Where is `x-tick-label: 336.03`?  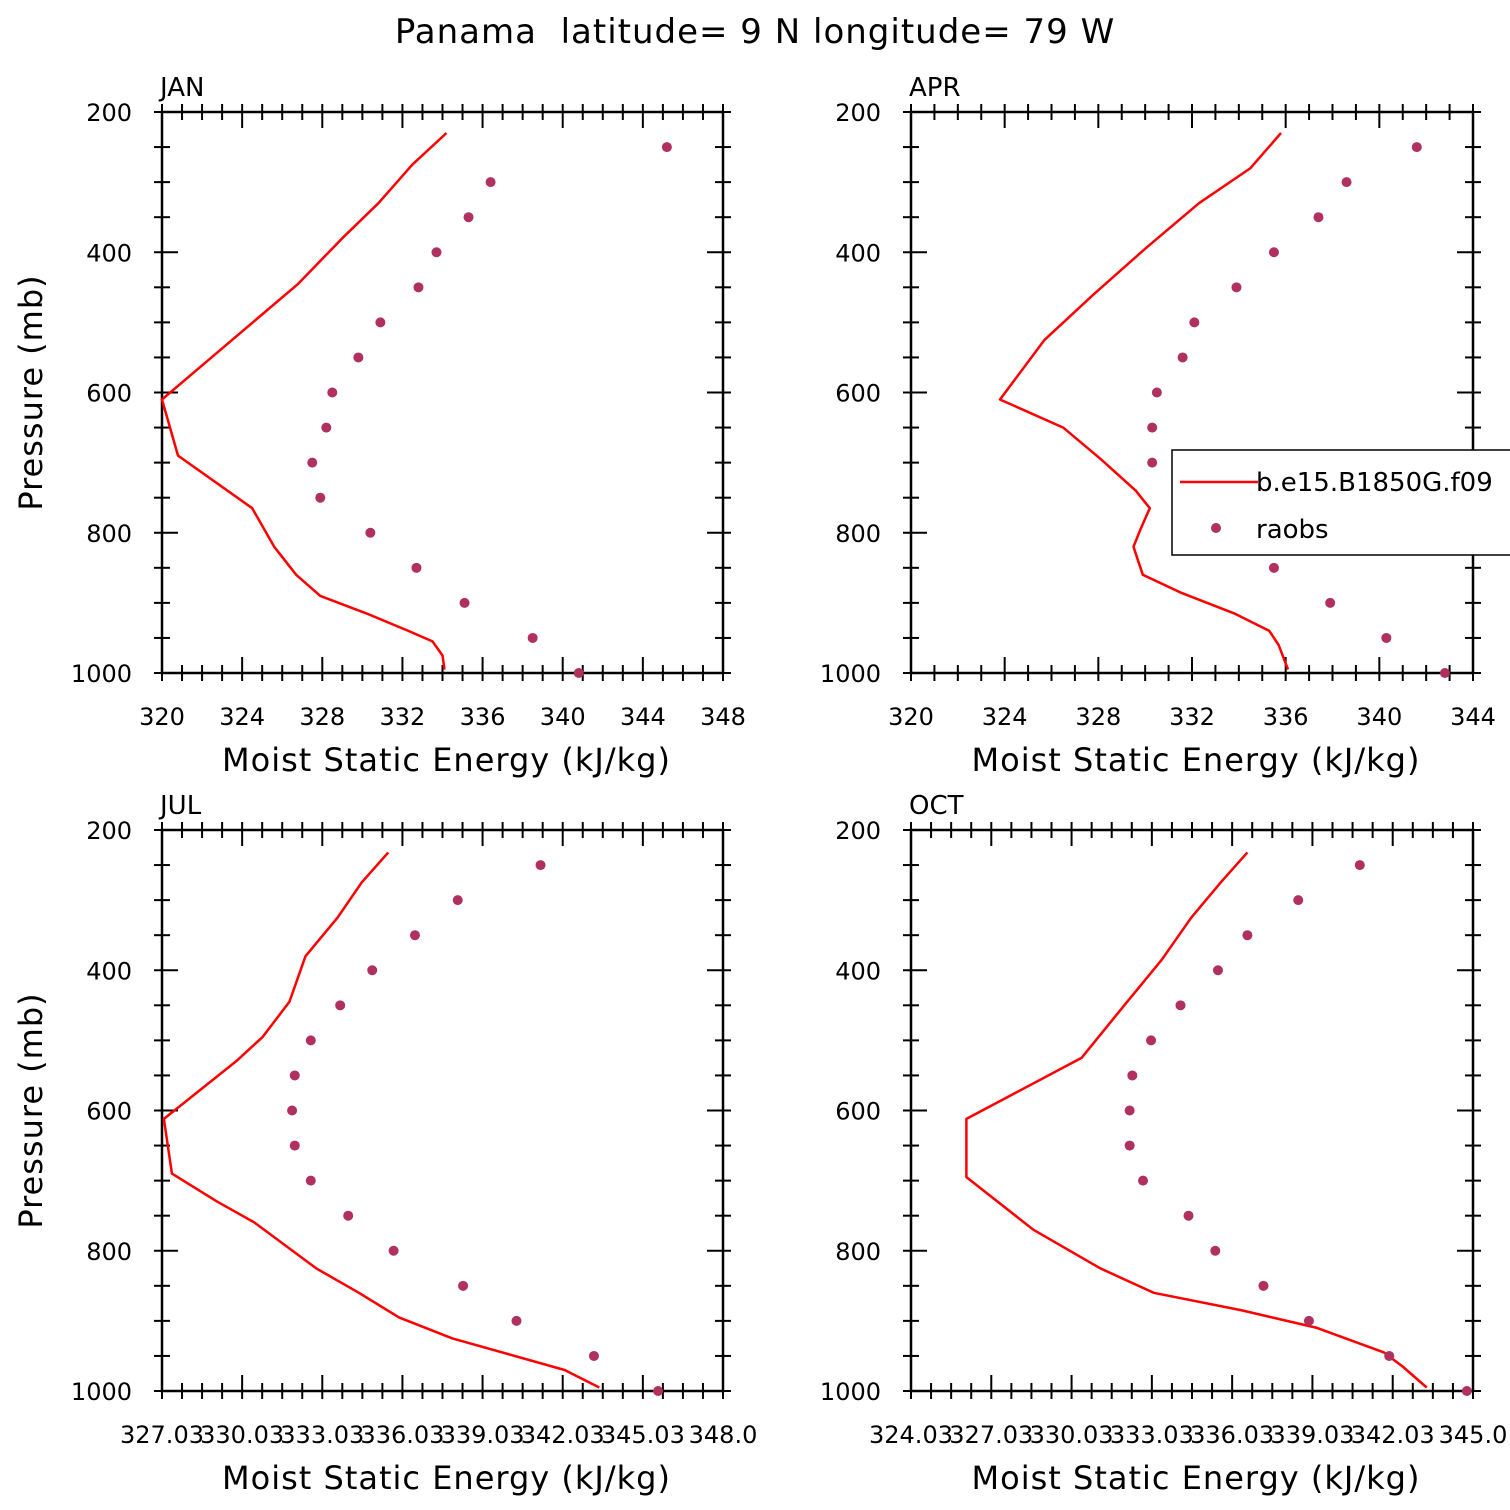 x-tick-label: 336.03 is located at coordinates (1232, 1435).